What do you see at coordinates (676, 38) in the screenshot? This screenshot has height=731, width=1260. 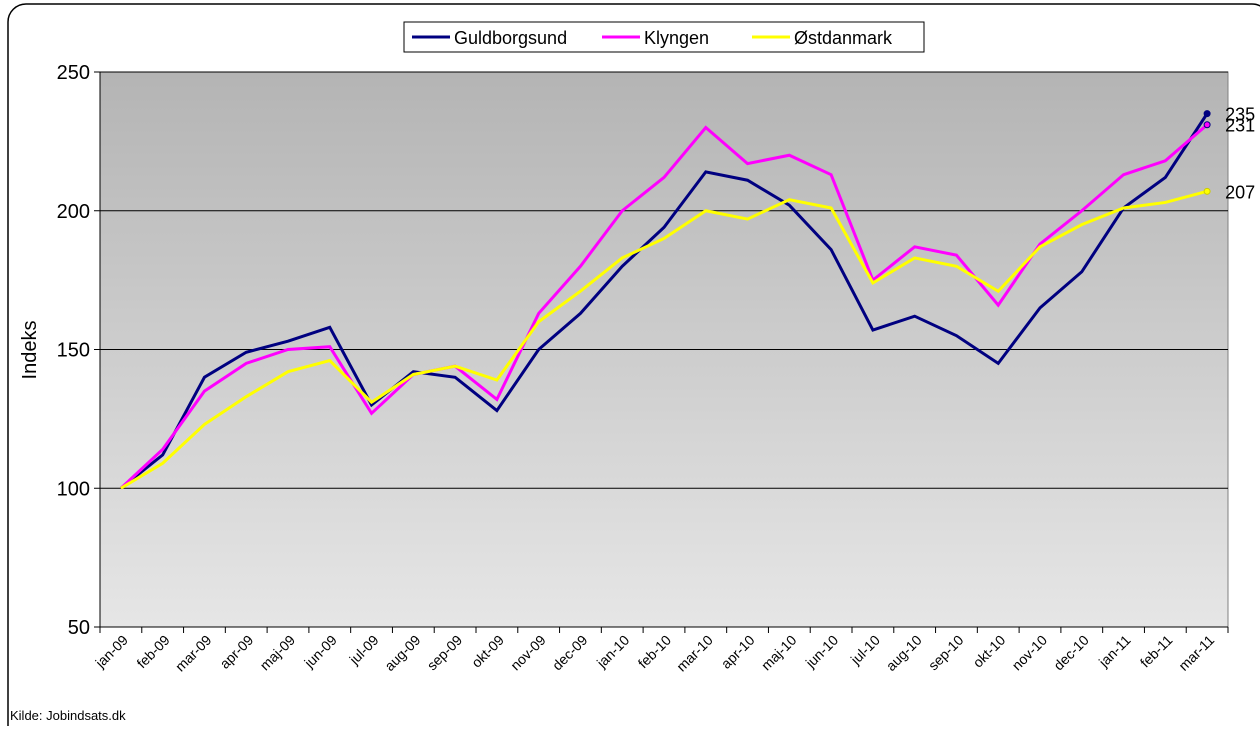 I see `legend-label: Klyngen` at bounding box center [676, 38].